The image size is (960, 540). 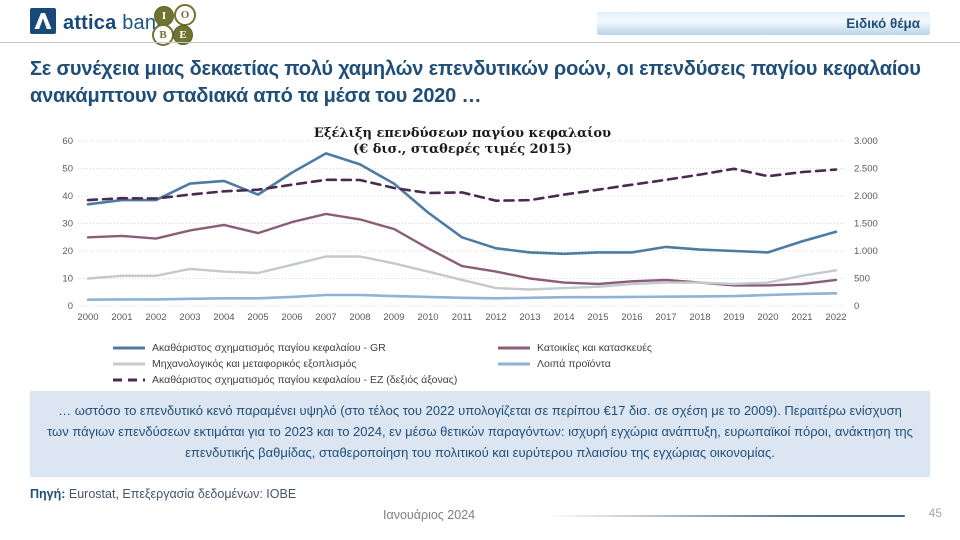 What do you see at coordinates (665, 317) in the screenshot?
I see `x-axis-tick: 2017` at bounding box center [665, 317].